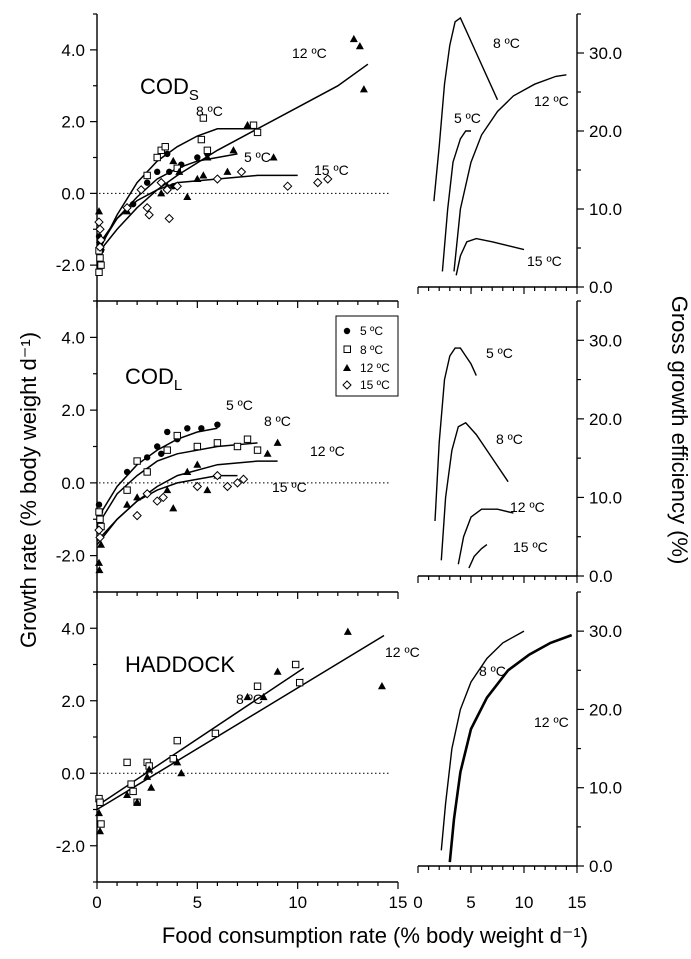 This screenshot has height=959, width=691. Describe the element at coordinates (347, 367) in the screenshot. I see `legend-marker-12c` at that location.